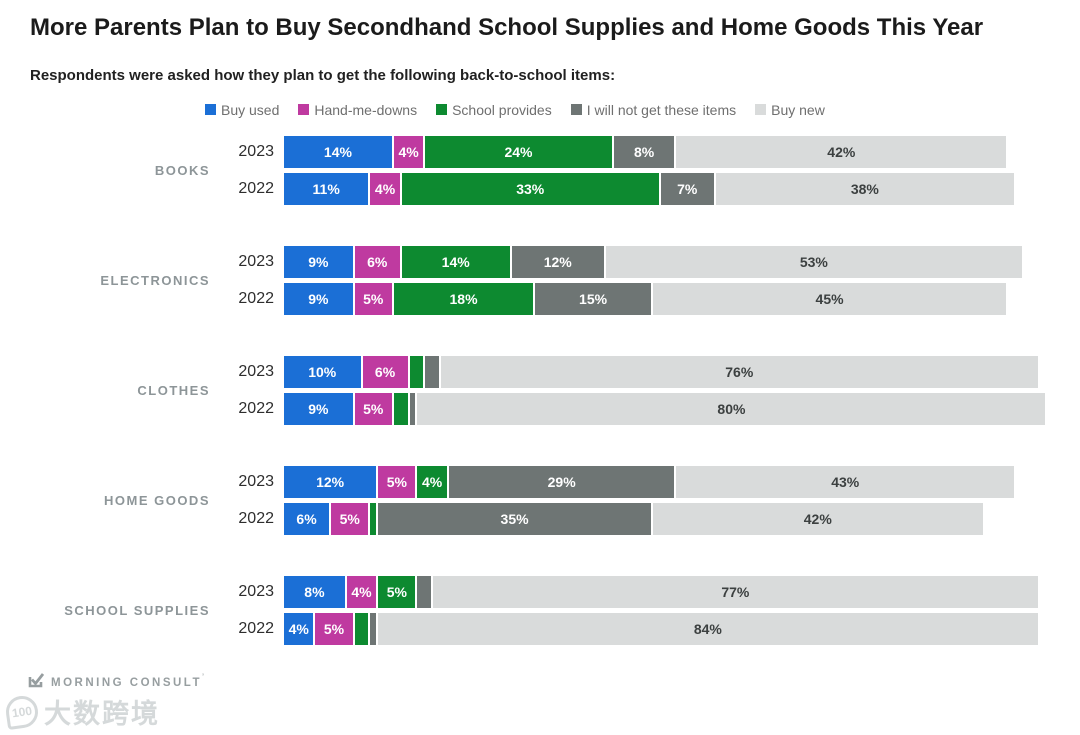 The image size is (1080, 735). Describe the element at coordinates (456, 262) in the screenshot. I see `bar-segment-school-provides: 14%` at that location.